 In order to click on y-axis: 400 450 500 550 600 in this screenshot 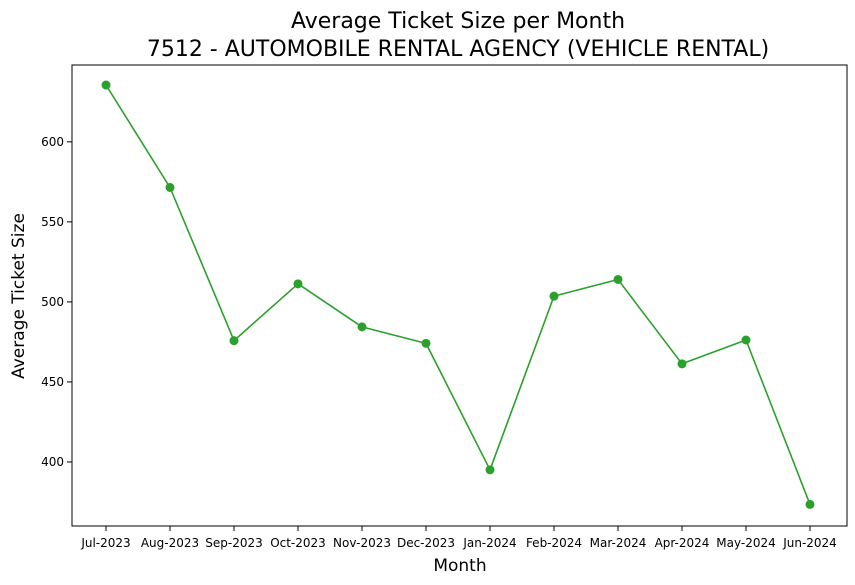, I will do `click(56, 302)`.